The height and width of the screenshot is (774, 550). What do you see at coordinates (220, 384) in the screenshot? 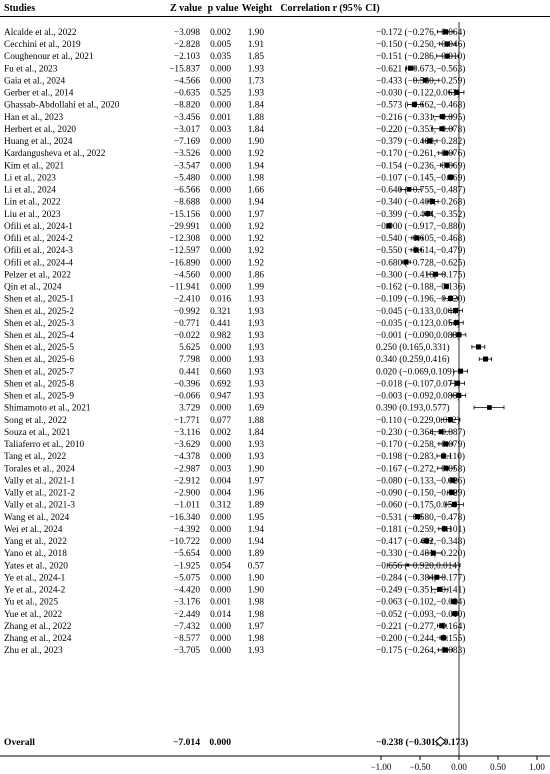
I see `p-value: 0.692` at bounding box center [220, 384].